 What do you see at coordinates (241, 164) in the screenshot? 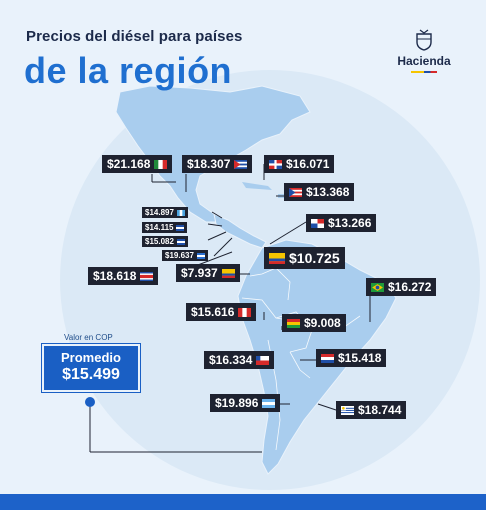
I see `cuba-flag-icon` at bounding box center [241, 164].